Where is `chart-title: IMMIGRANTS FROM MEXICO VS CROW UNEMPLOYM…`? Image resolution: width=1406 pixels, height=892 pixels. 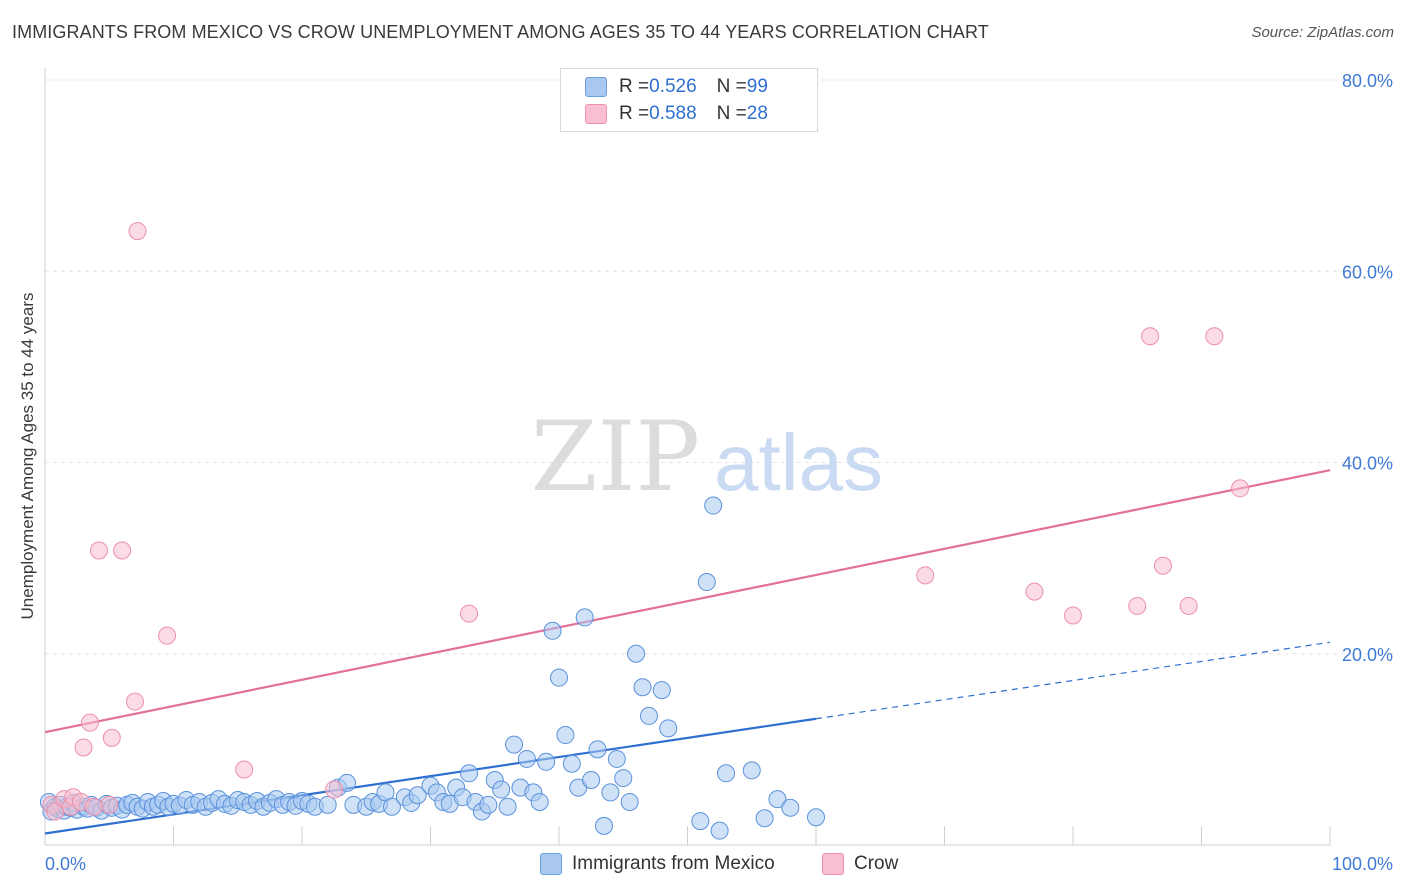
chart-title: IMMIGRANTS FROM MEXICO VS CROW UNEMPLOYM… is located at coordinates (500, 32).